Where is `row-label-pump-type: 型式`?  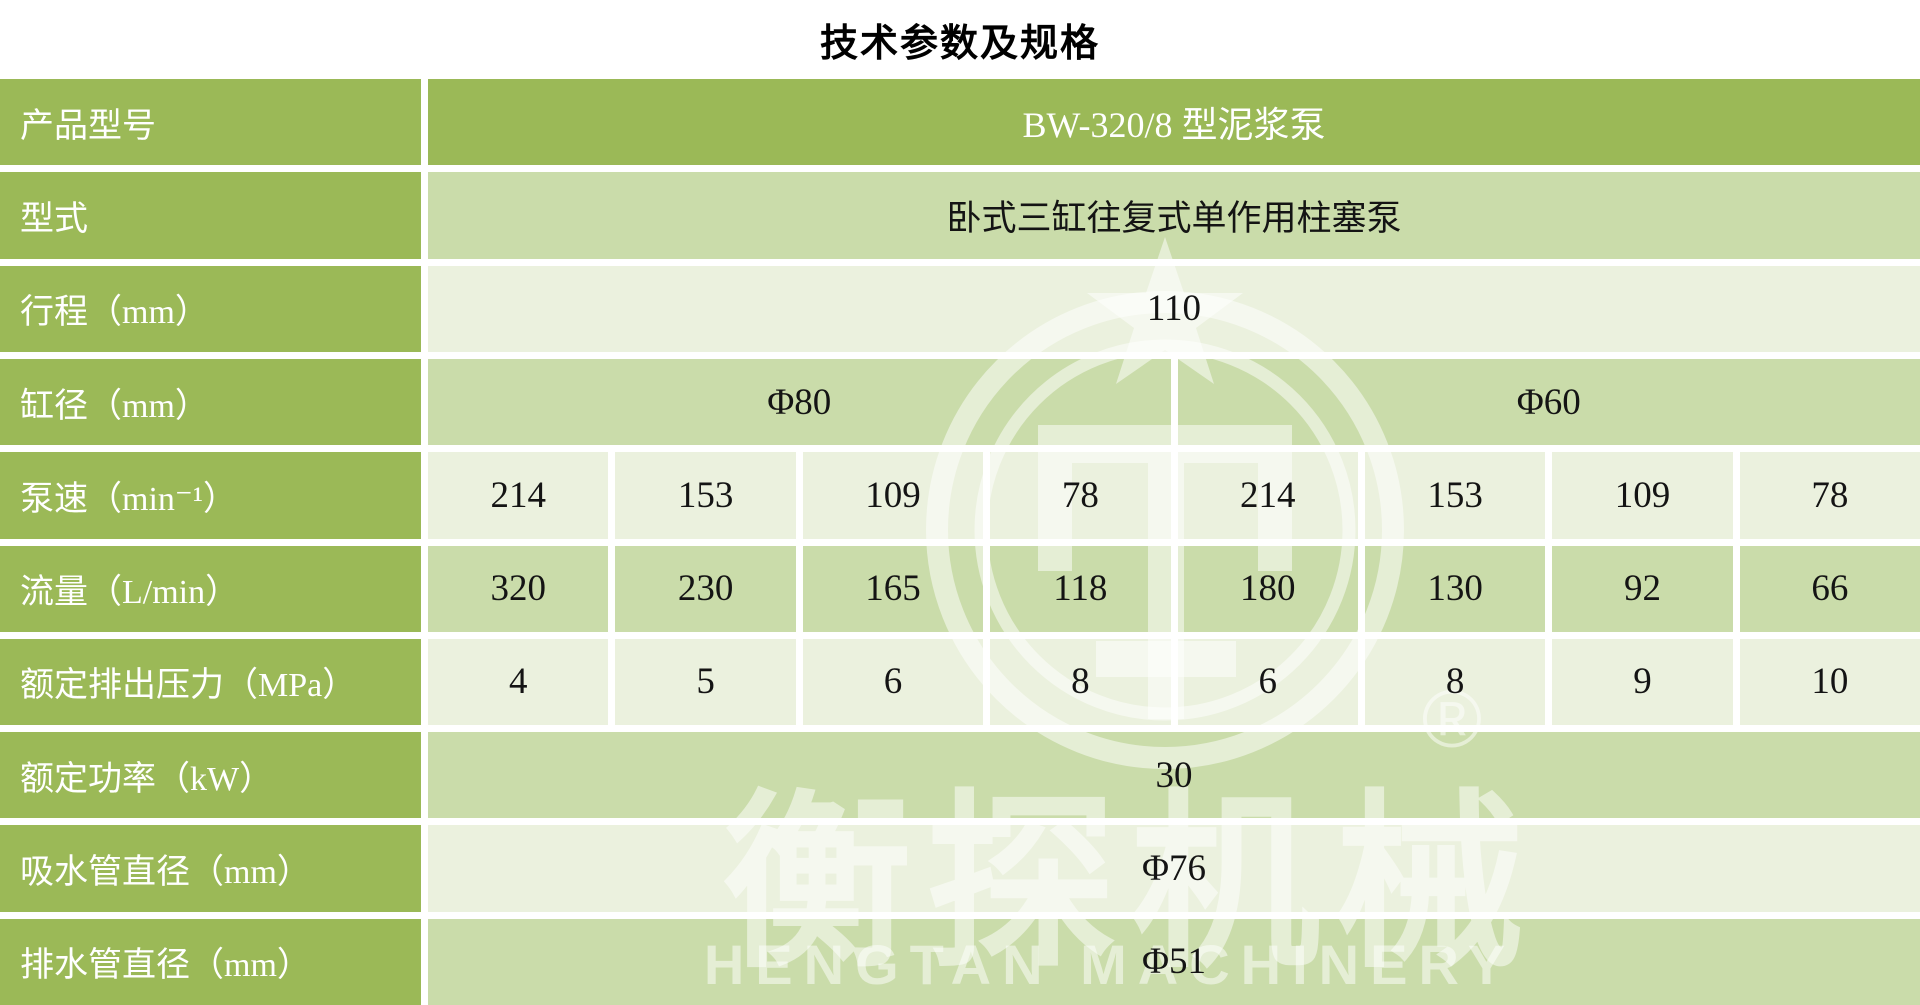 row-label-pump-type: 型式 is located at coordinates (210, 215).